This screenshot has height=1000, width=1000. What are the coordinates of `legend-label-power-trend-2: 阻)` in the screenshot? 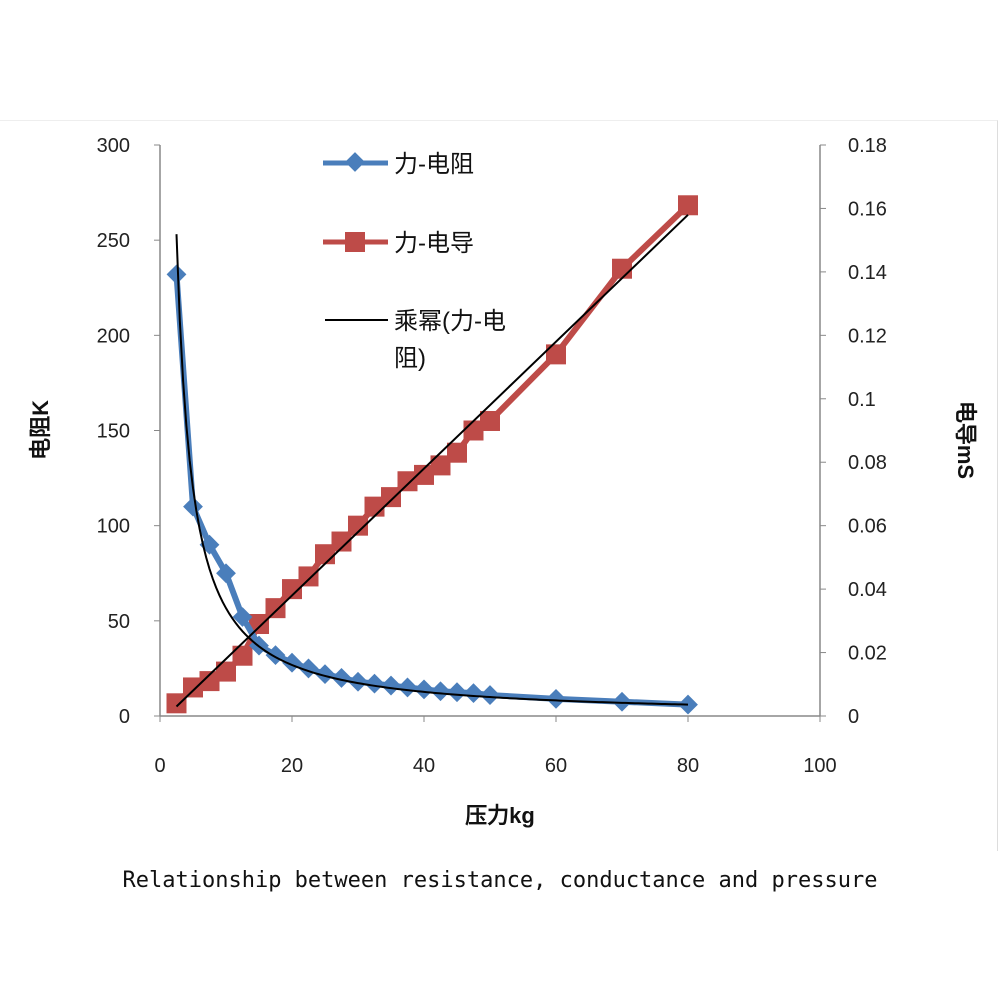 It's located at (410, 358).